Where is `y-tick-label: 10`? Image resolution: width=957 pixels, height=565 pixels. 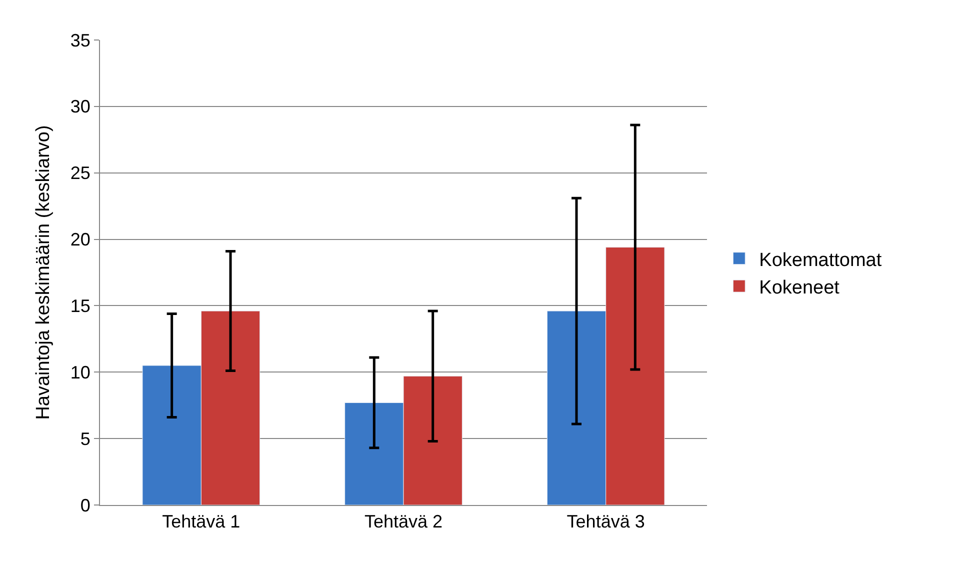
y-tick-label: 10 is located at coordinates (80, 372).